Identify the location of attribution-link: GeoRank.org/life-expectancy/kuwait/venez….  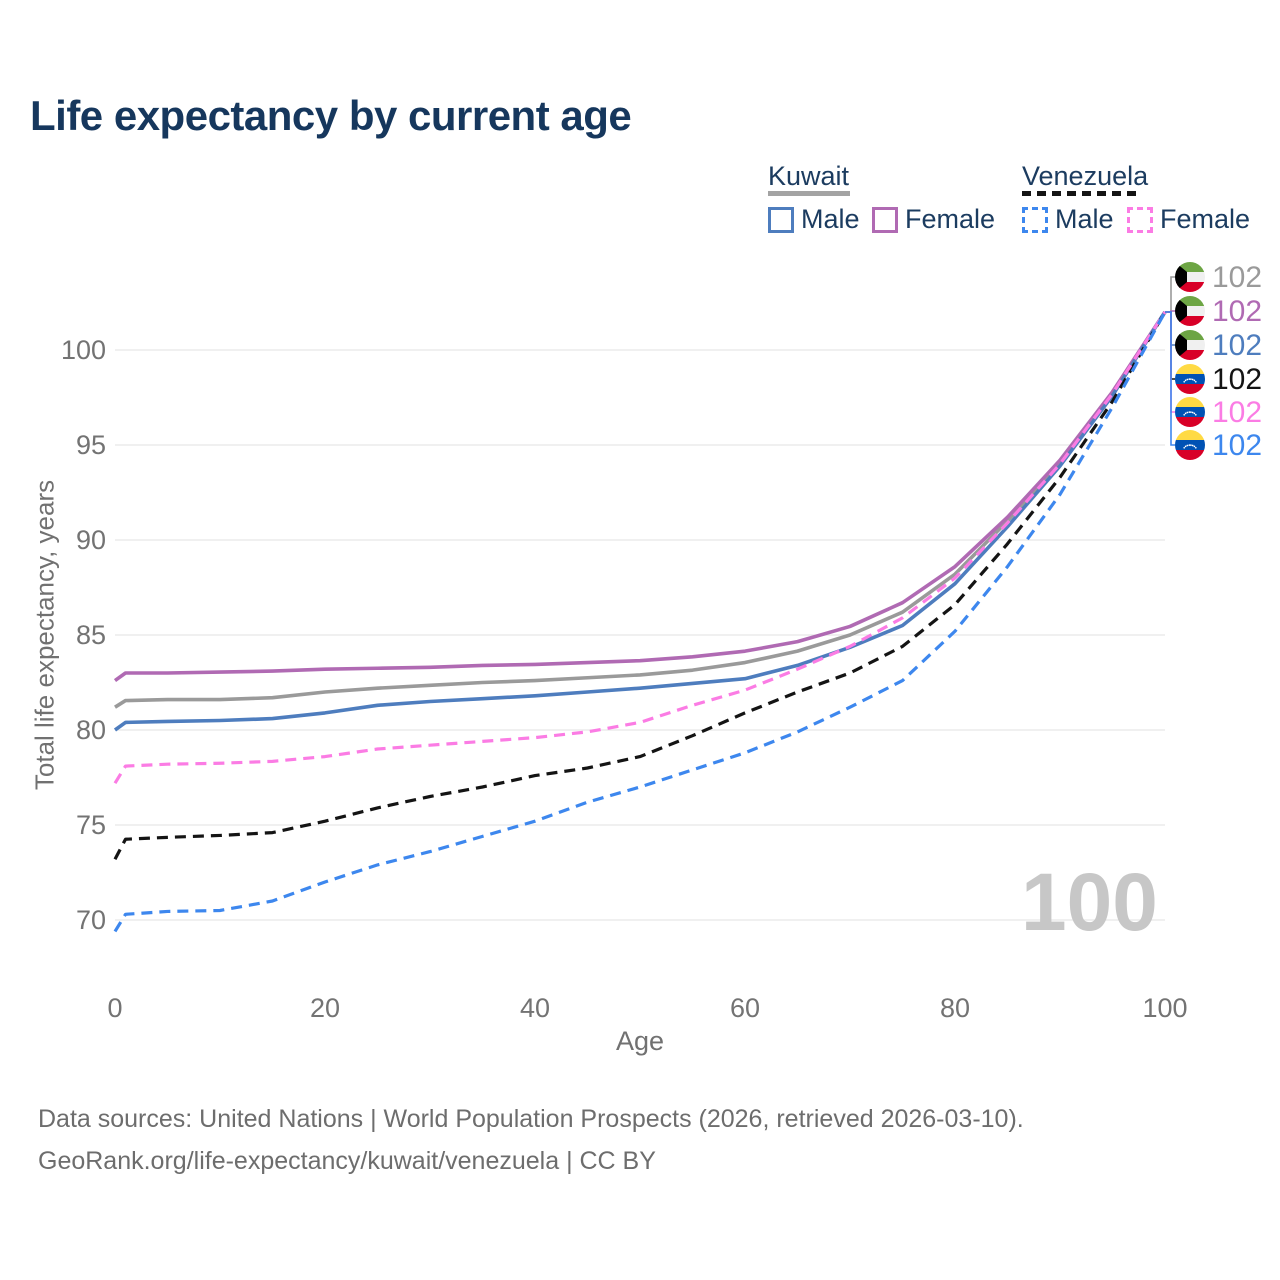
(347, 1161).